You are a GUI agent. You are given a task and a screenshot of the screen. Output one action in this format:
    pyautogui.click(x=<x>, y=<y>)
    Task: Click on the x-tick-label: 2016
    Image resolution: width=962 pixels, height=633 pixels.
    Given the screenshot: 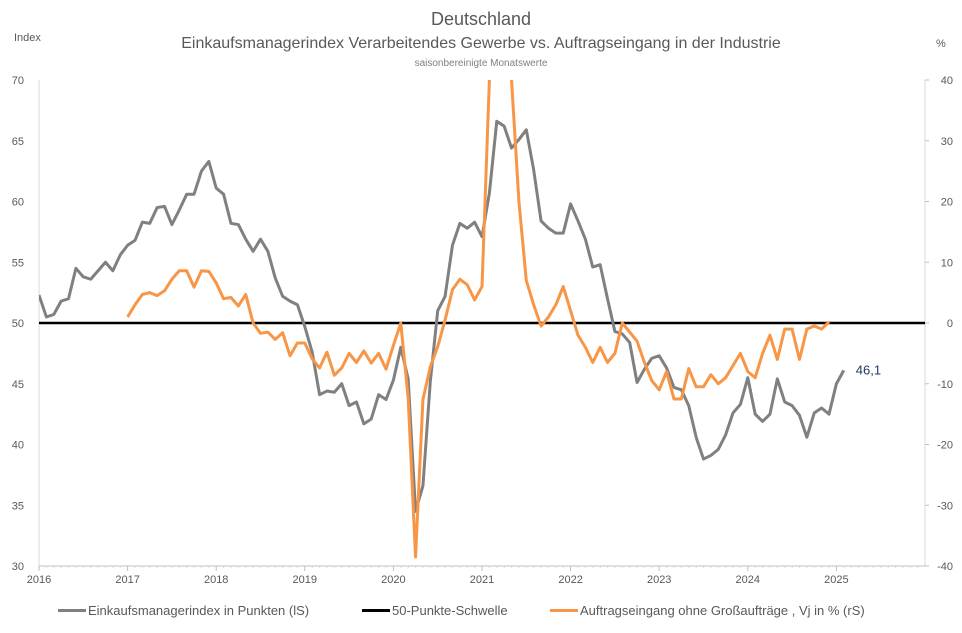 What is the action you would take?
    pyautogui.click(x=39, y=580)
    